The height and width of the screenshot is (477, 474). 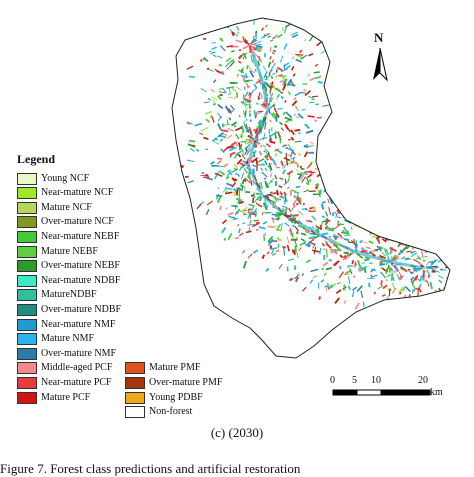 I want to click on legend-item: Mature NCF, so click(x=54, y=207).